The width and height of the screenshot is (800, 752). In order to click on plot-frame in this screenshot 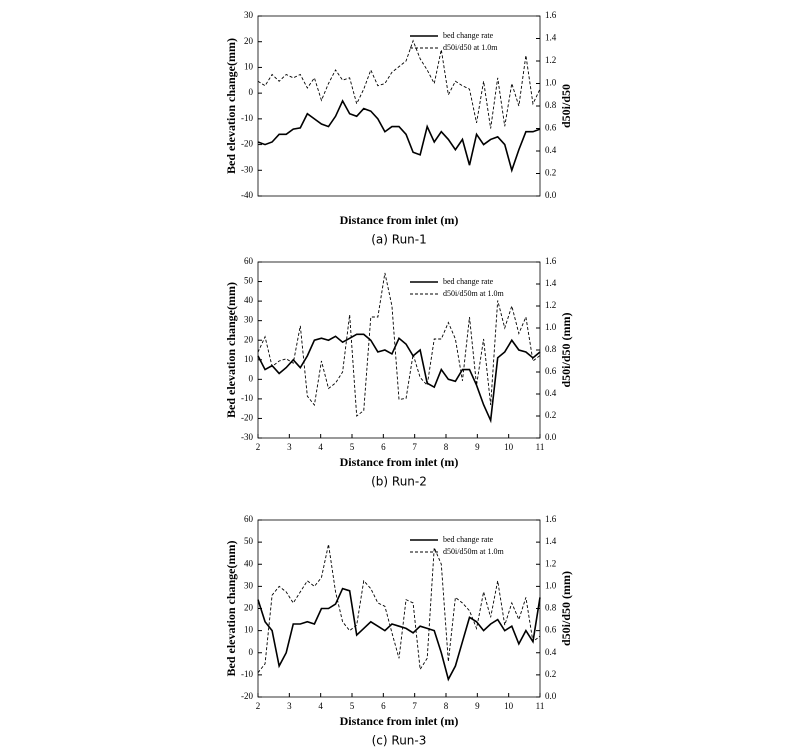, I will do `click(399, 106)`.